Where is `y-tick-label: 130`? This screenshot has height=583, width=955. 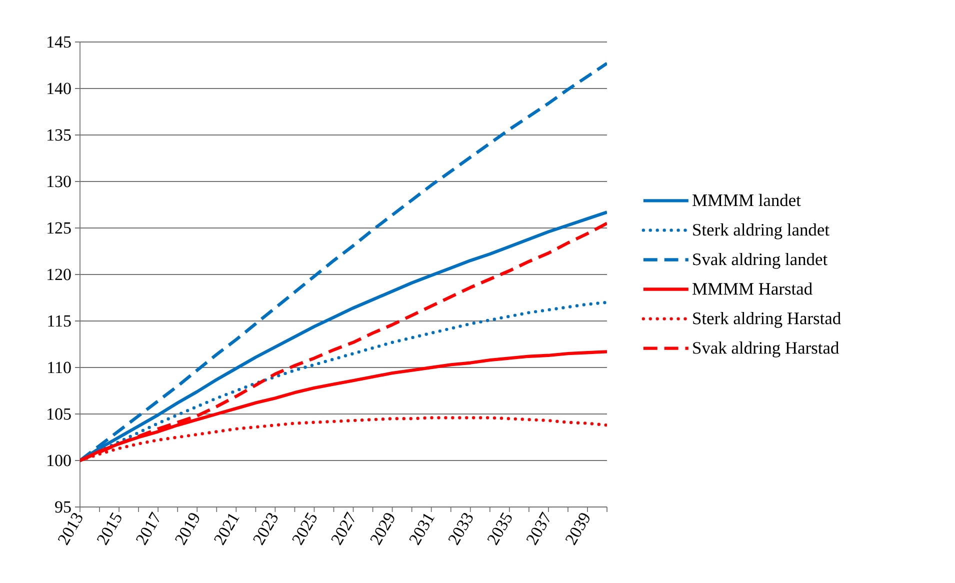 y-tick-label: 130 is located at coordinates (59, 182).